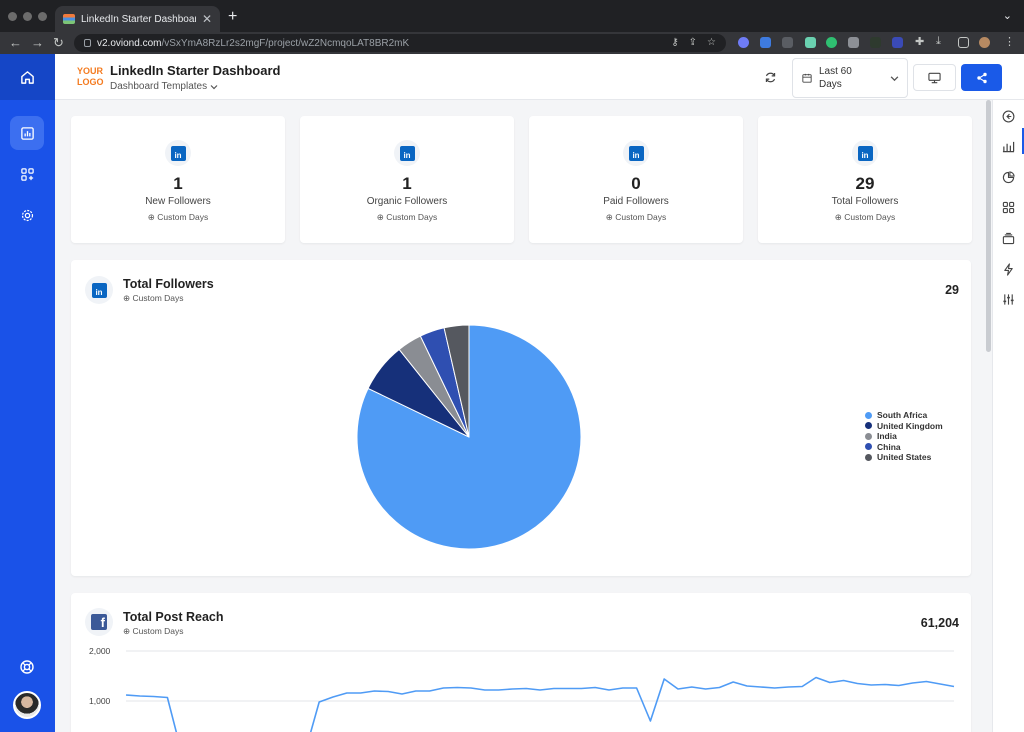 This screenshot has width=1024, height=732. I want to click on kpi-label: Total Followers, so click(865, 201).